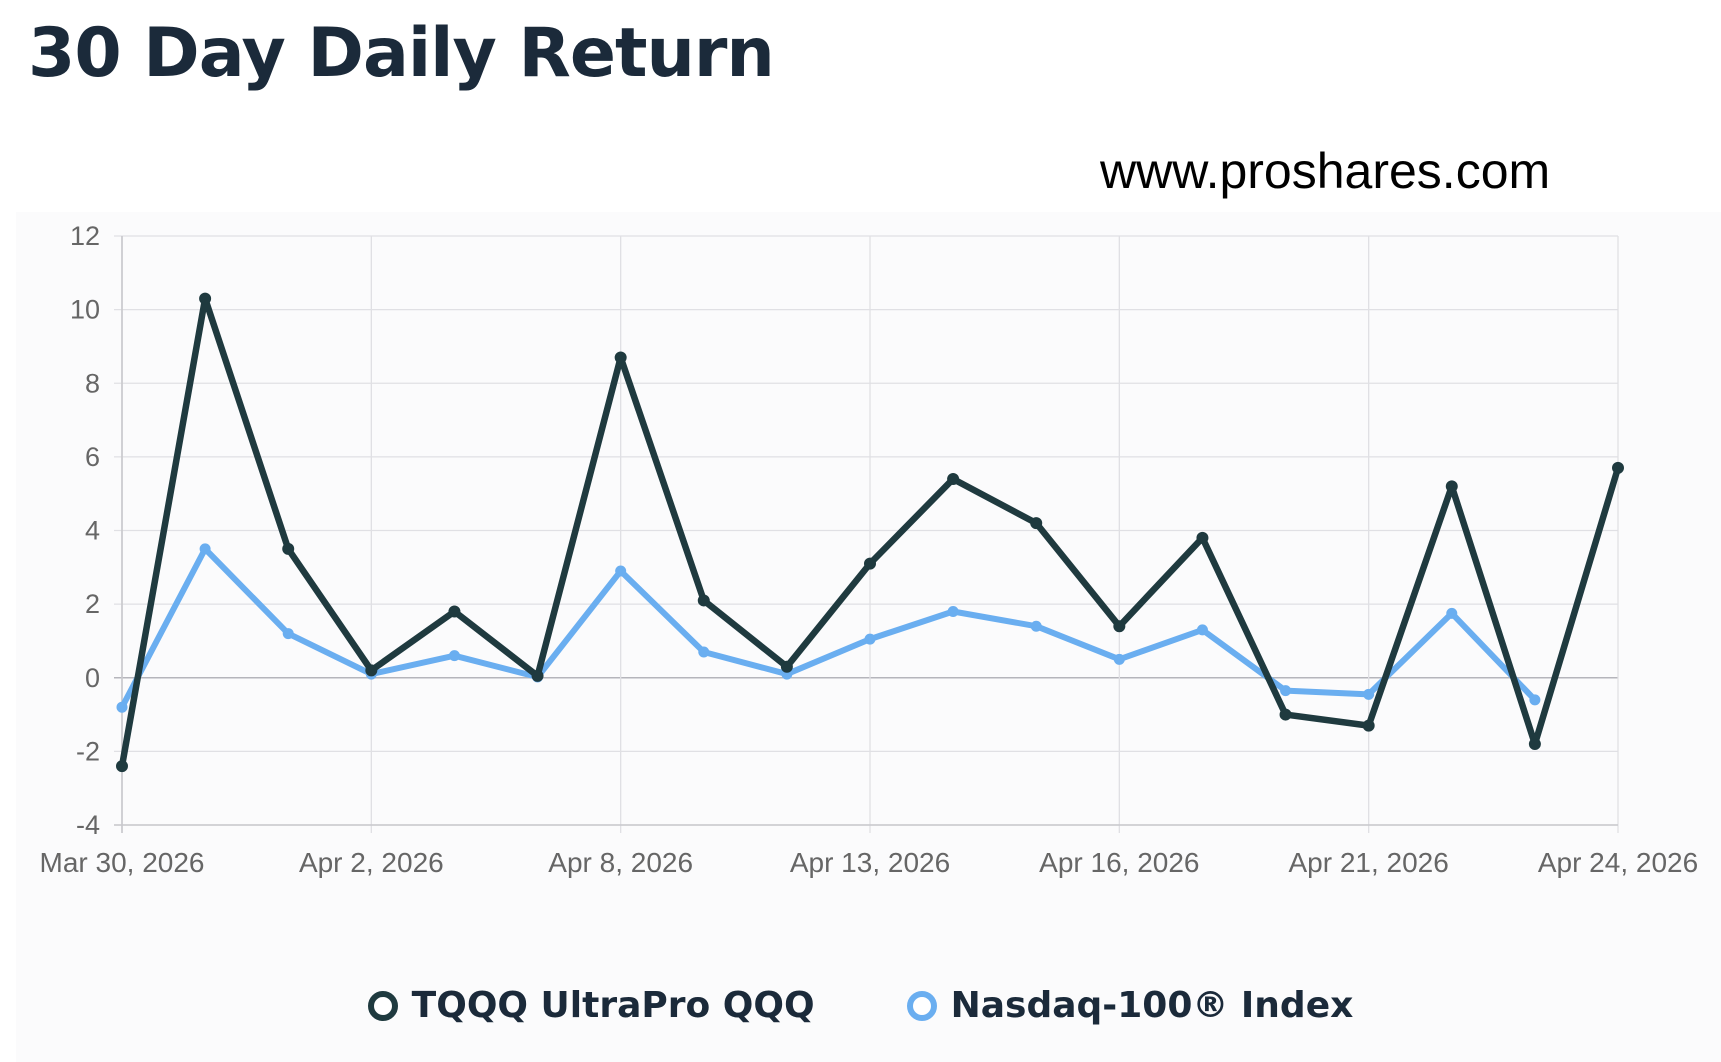 Image resolution: width=1721 pixels, height=1062 pixels. I want to click on legend-item-tqqq: TQQQ UltraPro QQQ, so click(591, 1005).